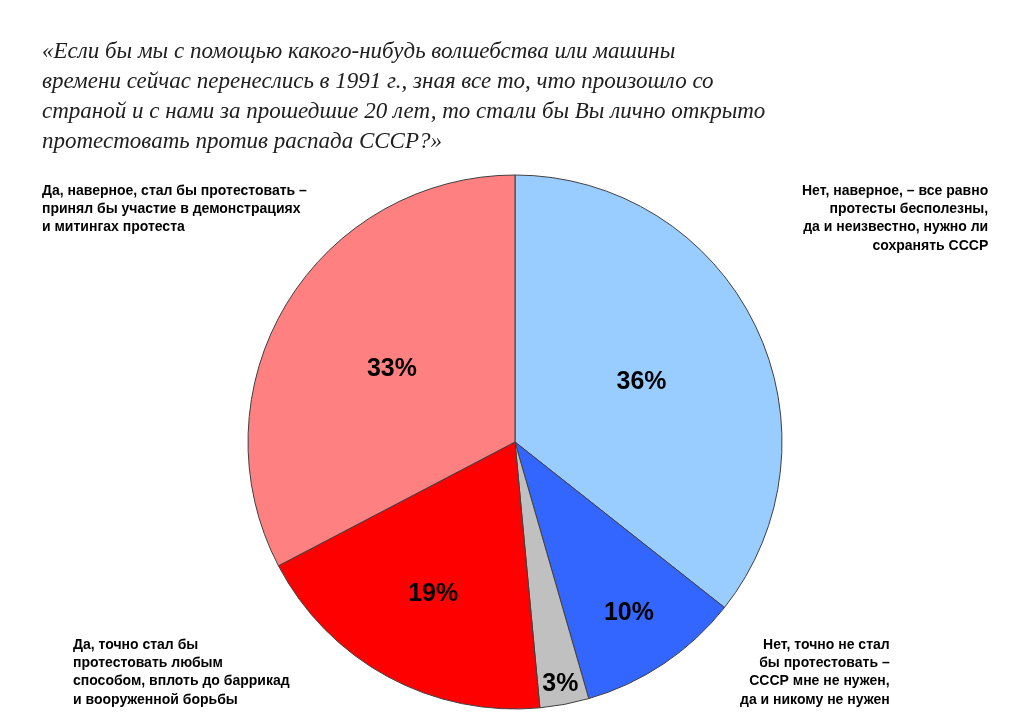 This screenshot has width=1025, height=724. I want to click on data-label: 36%, so click(641, 380).